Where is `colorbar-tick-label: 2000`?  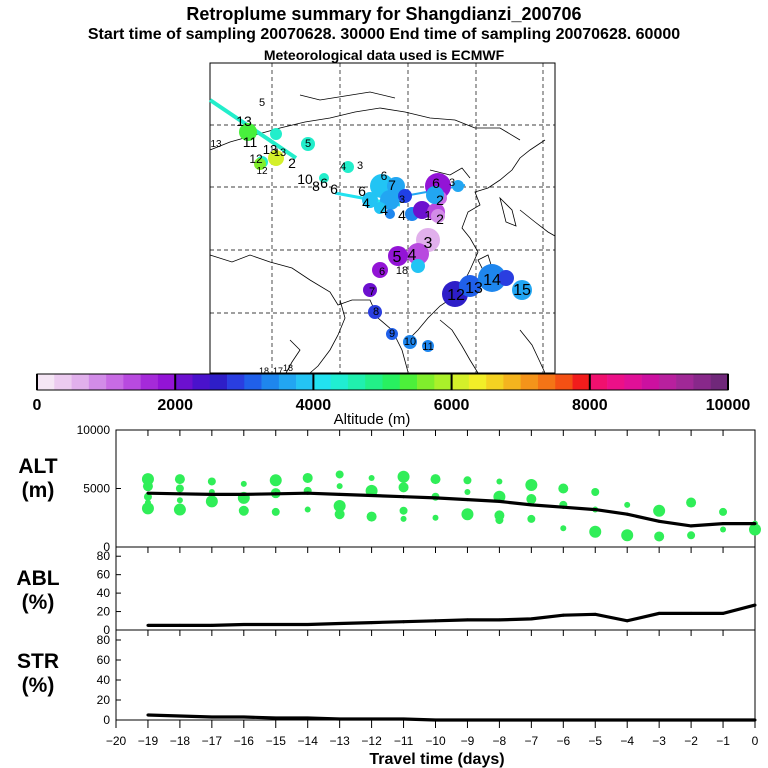 colorbar-tick-label: 2000 is located at coordinates (175, 405).